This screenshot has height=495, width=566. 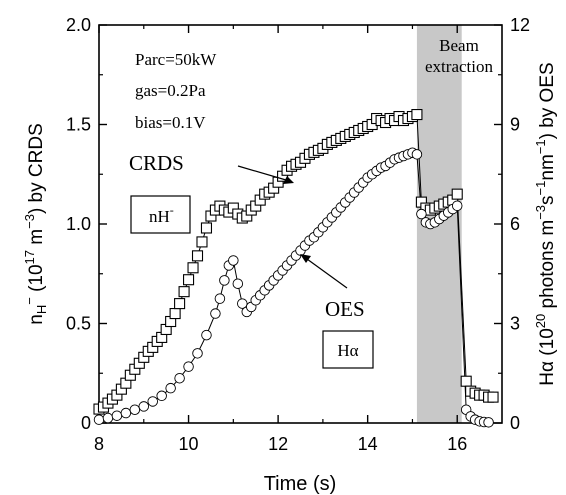 What do you see at coordinates (262, 173) in the screenshot?
I see `crds-arrow-line` at bounding box center [262, 173].